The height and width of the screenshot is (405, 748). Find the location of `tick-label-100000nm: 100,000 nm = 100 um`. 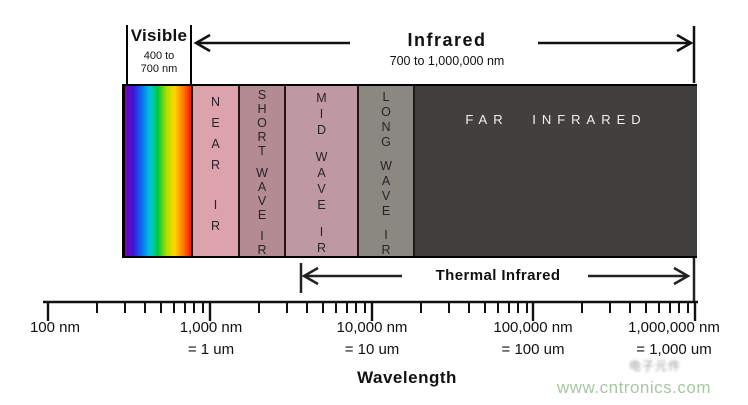

tick-label-100000nm: 100,000 nm = 100 um is located at coordinates (533, 338).